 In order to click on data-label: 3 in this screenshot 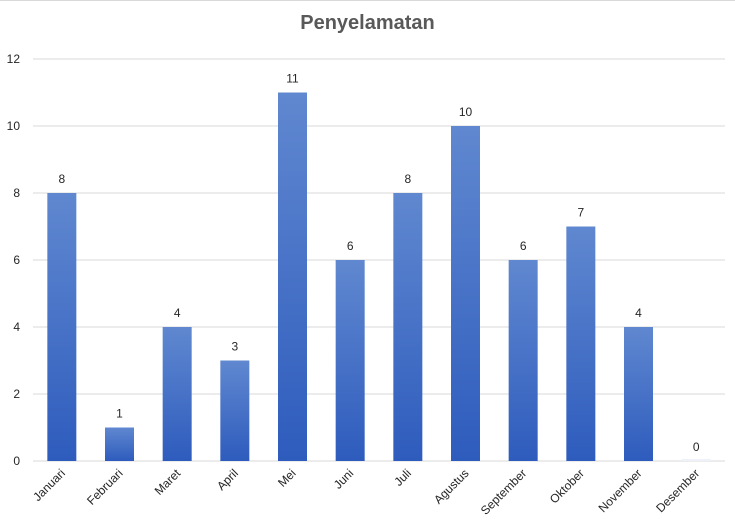, I will do `click(234, 347)`.